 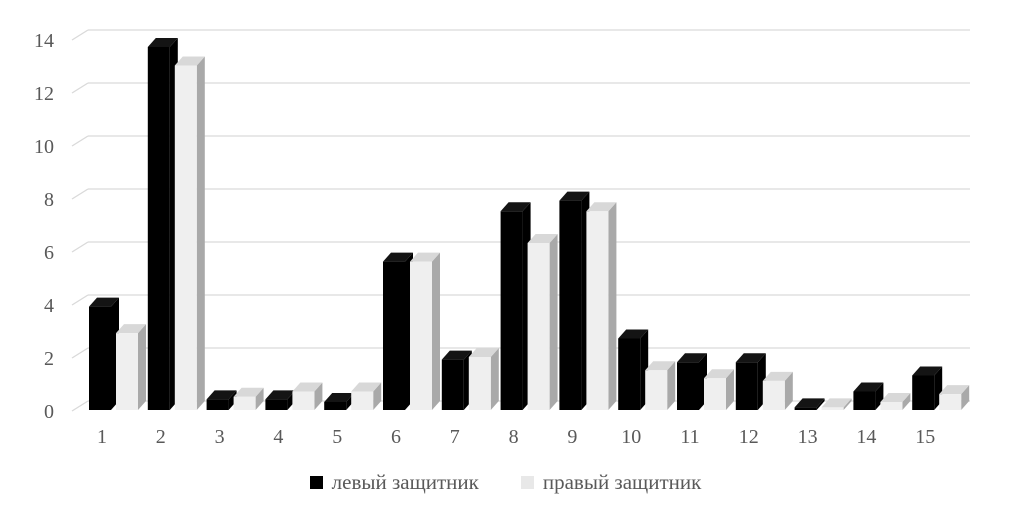 What do you see at coordinates (494, 379) in the screenshot?
I see `bar-right-defender-cat-7-side` at bounding box center [494, 379].